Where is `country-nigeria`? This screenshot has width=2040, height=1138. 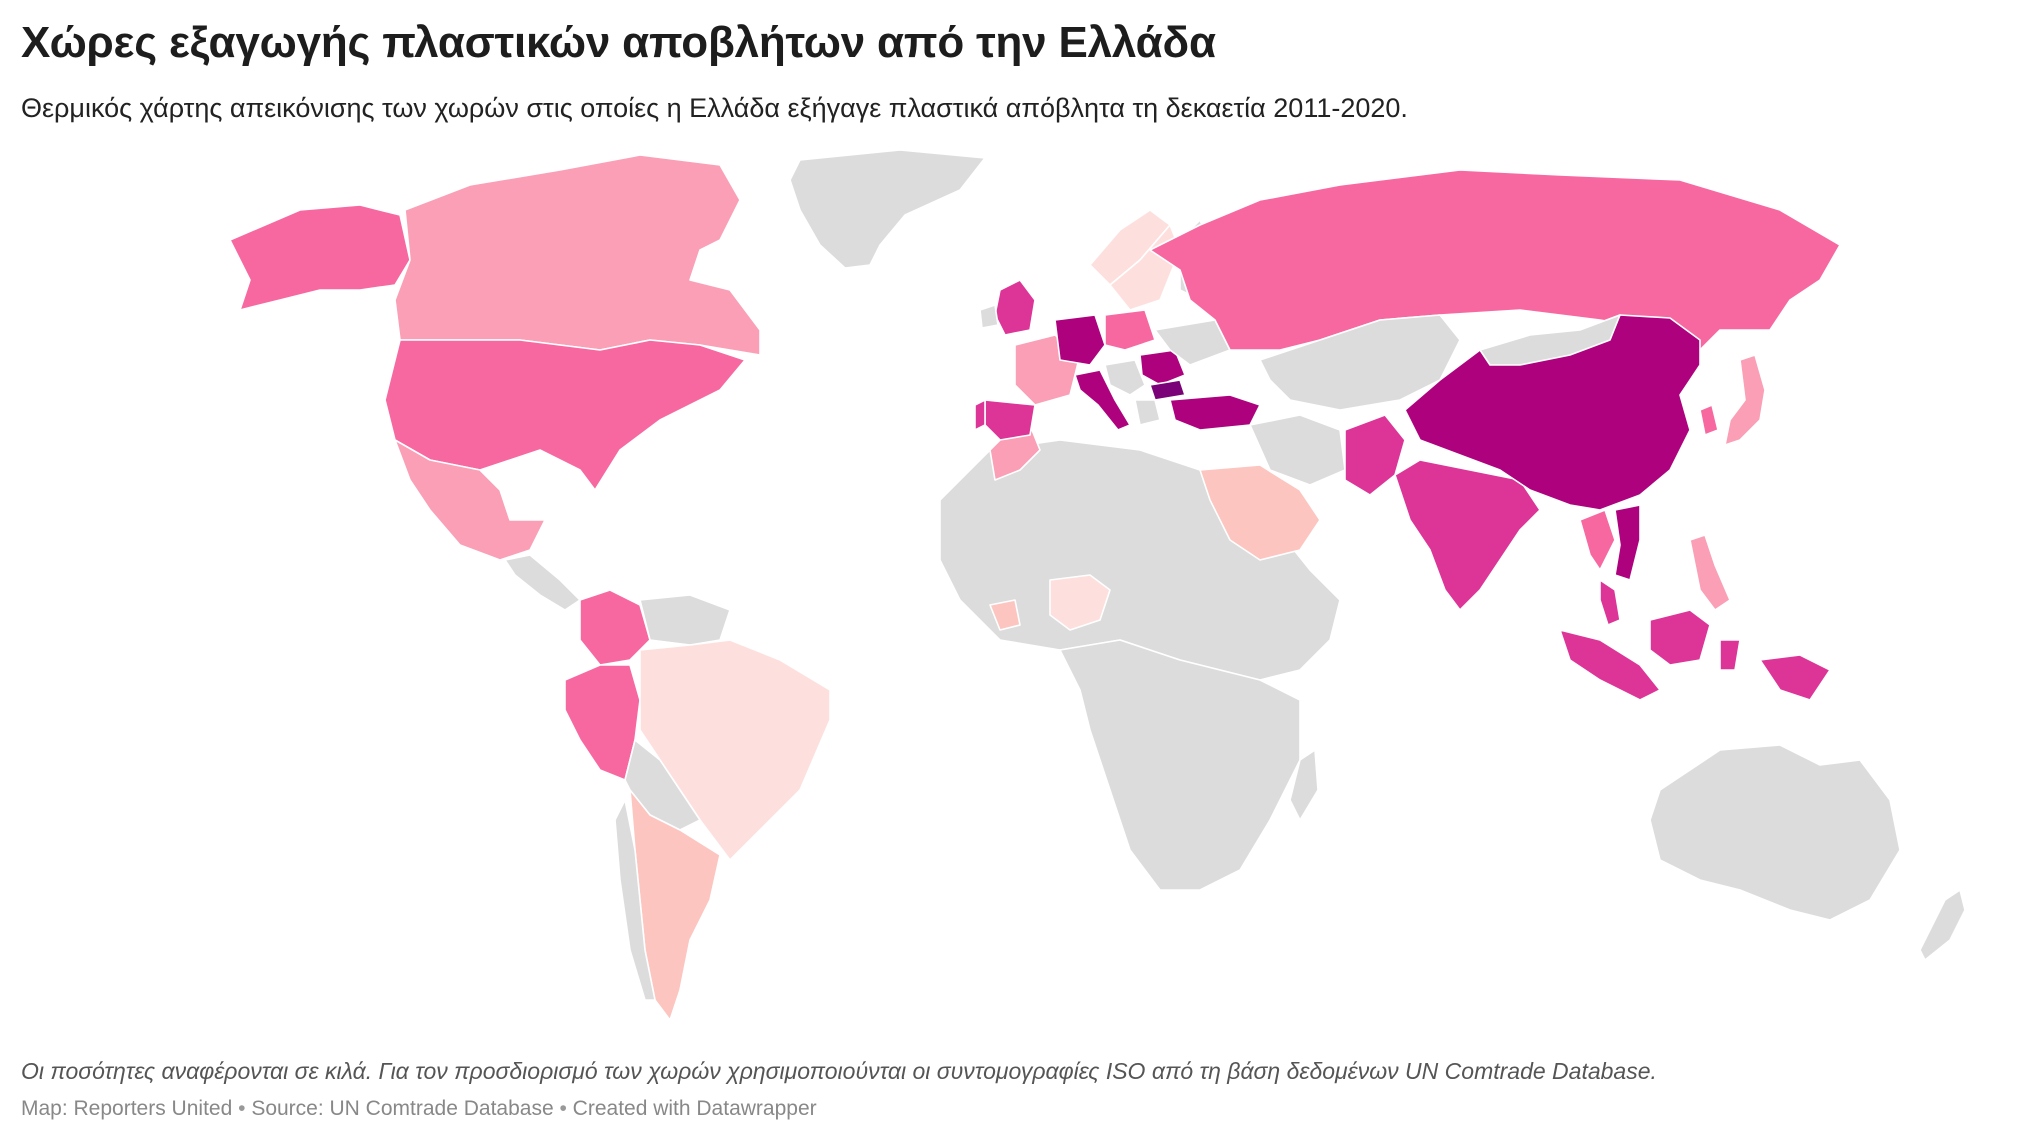 country-nigeria is located at coordinates (1080, 602).